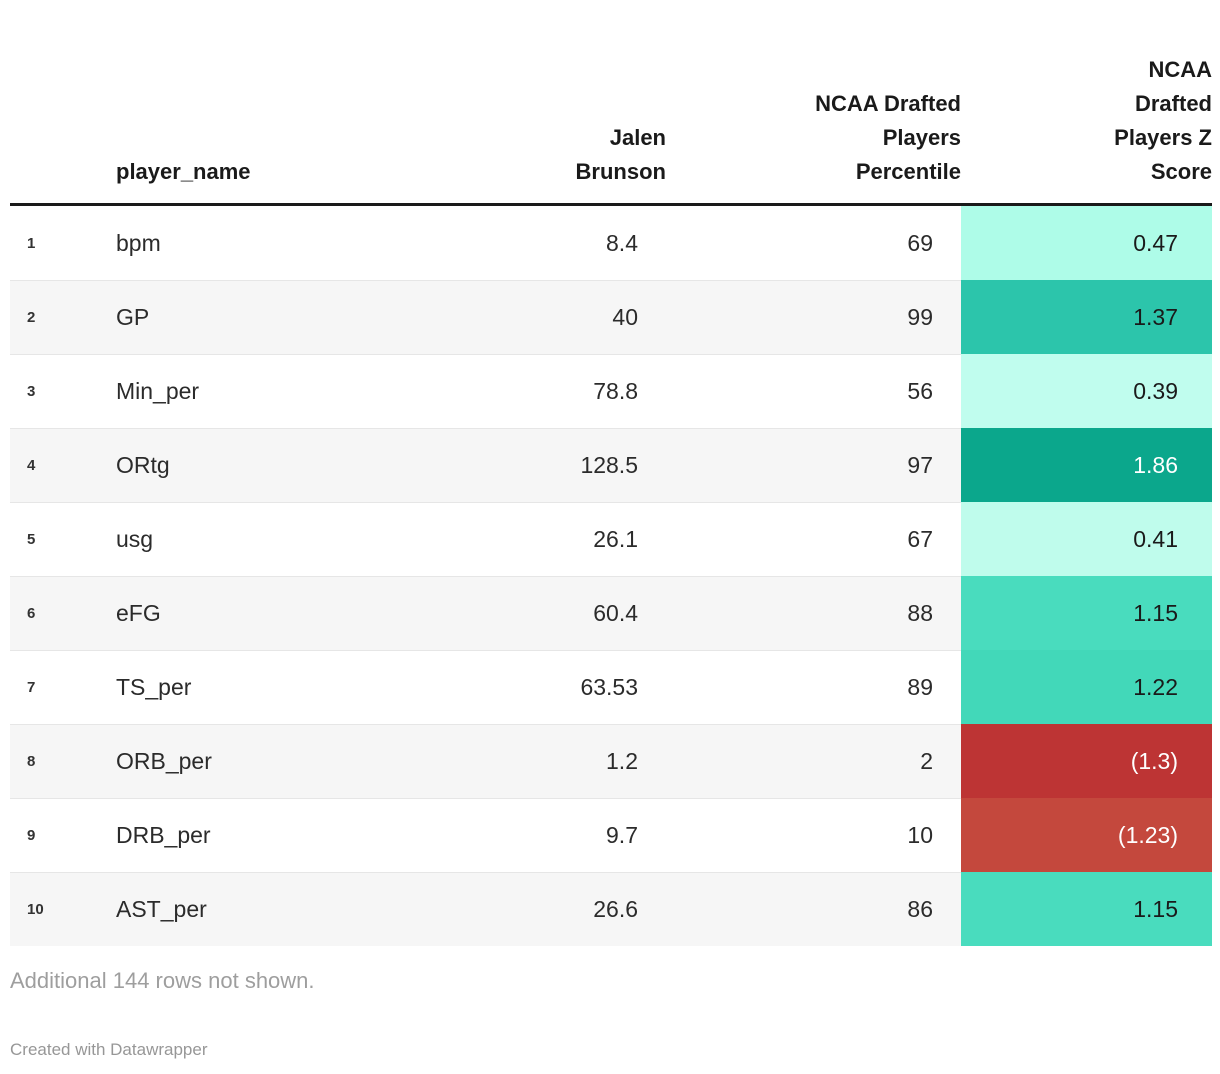 The height and width of the screenshot is (1074, 1220). Describe the element at coordinates (63, 103) in the screenshot. I see `header-row-index` at that location.